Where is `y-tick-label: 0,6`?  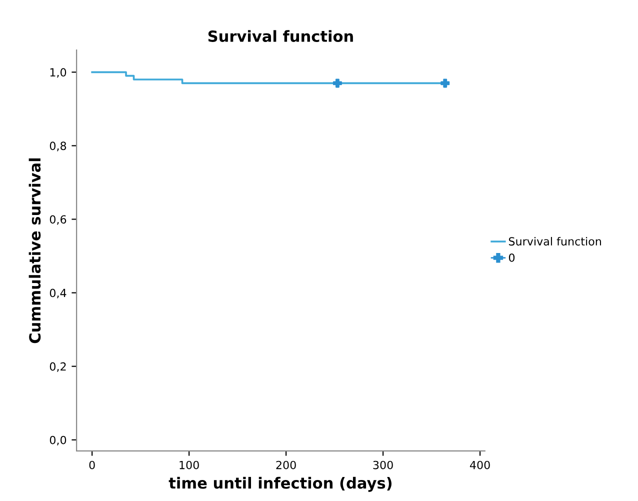 y-tick-label: 0,6 is located at coordinates (58, 220).